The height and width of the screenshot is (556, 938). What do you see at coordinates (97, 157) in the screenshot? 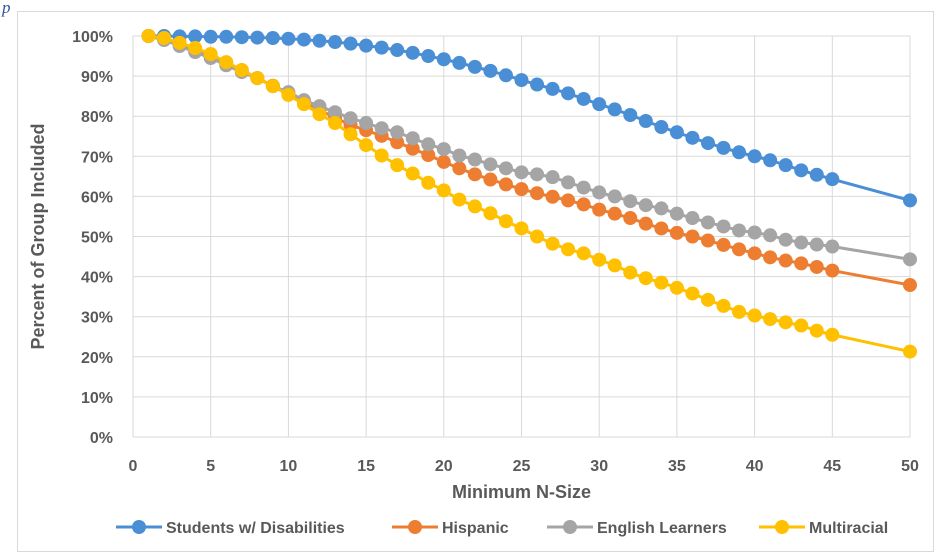
I see `y-tick-label: 70%` at bounding box center [97, 157].